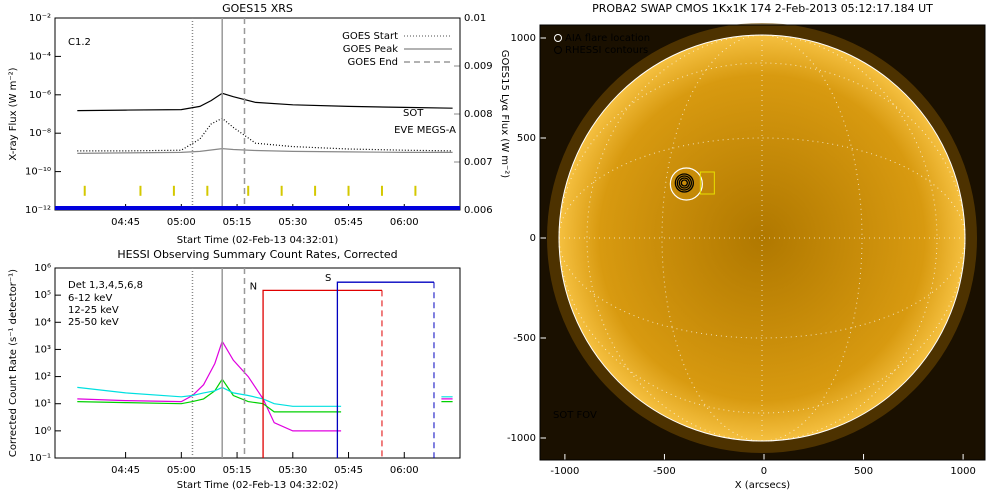  What do you see at coordinates (478, 210) in the screenshot?
I see `y2-tick-label: 0.006` at bounding box center [478, 210].